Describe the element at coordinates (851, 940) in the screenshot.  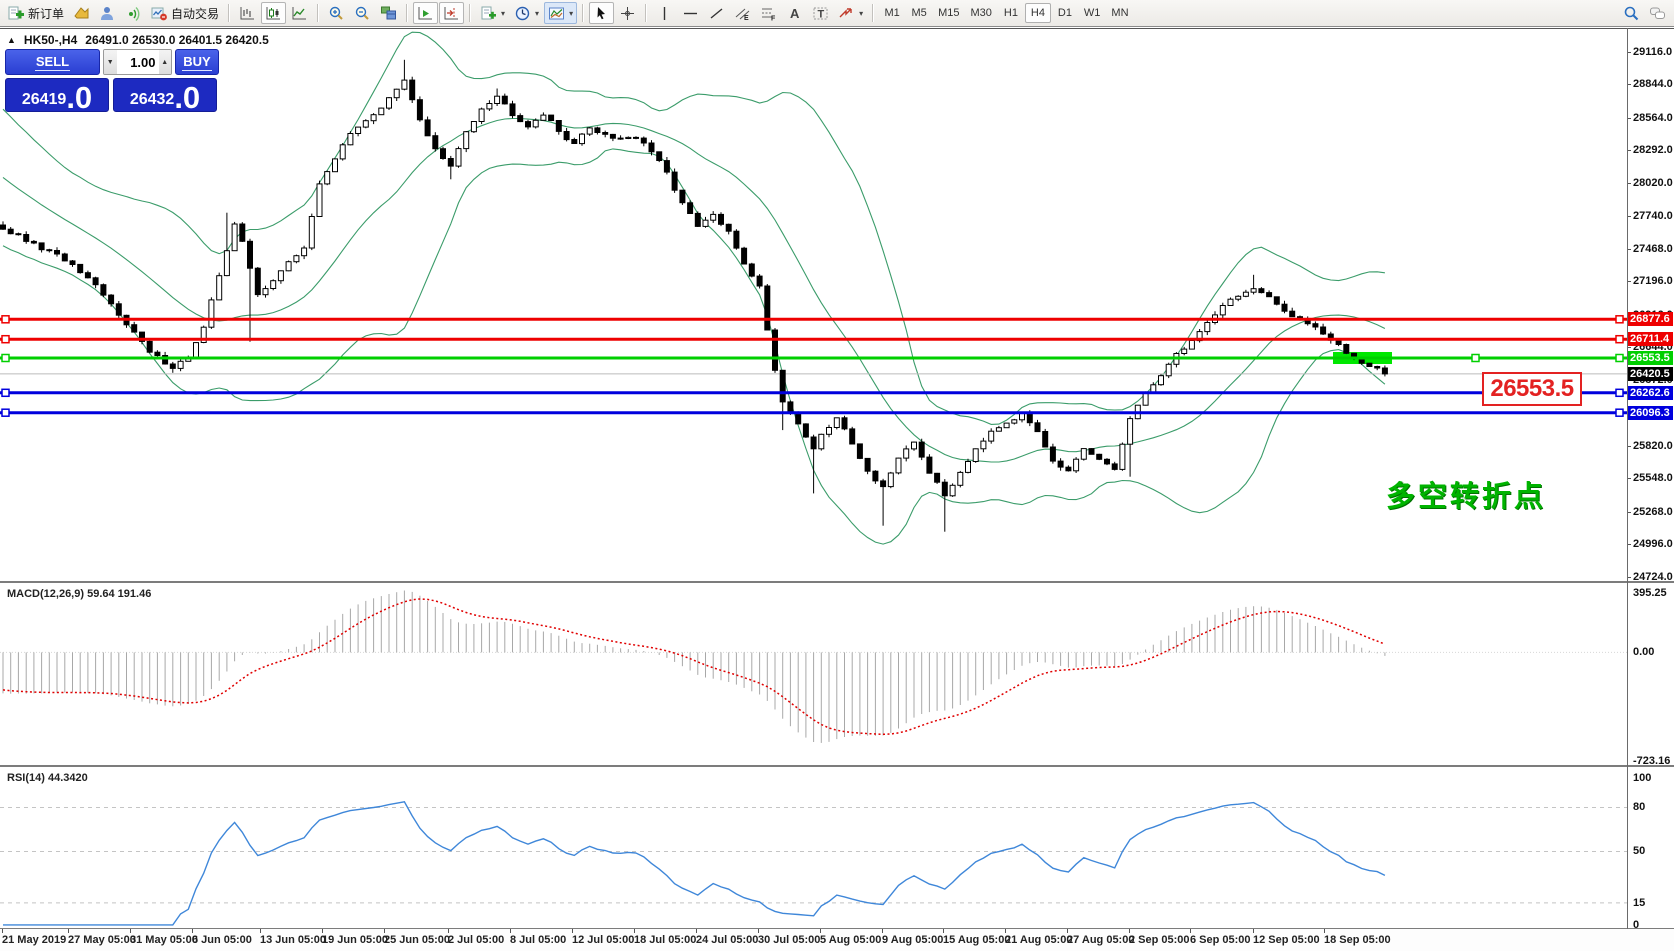
I see `time-tick-label: 5 Aug 05:00` at that location.